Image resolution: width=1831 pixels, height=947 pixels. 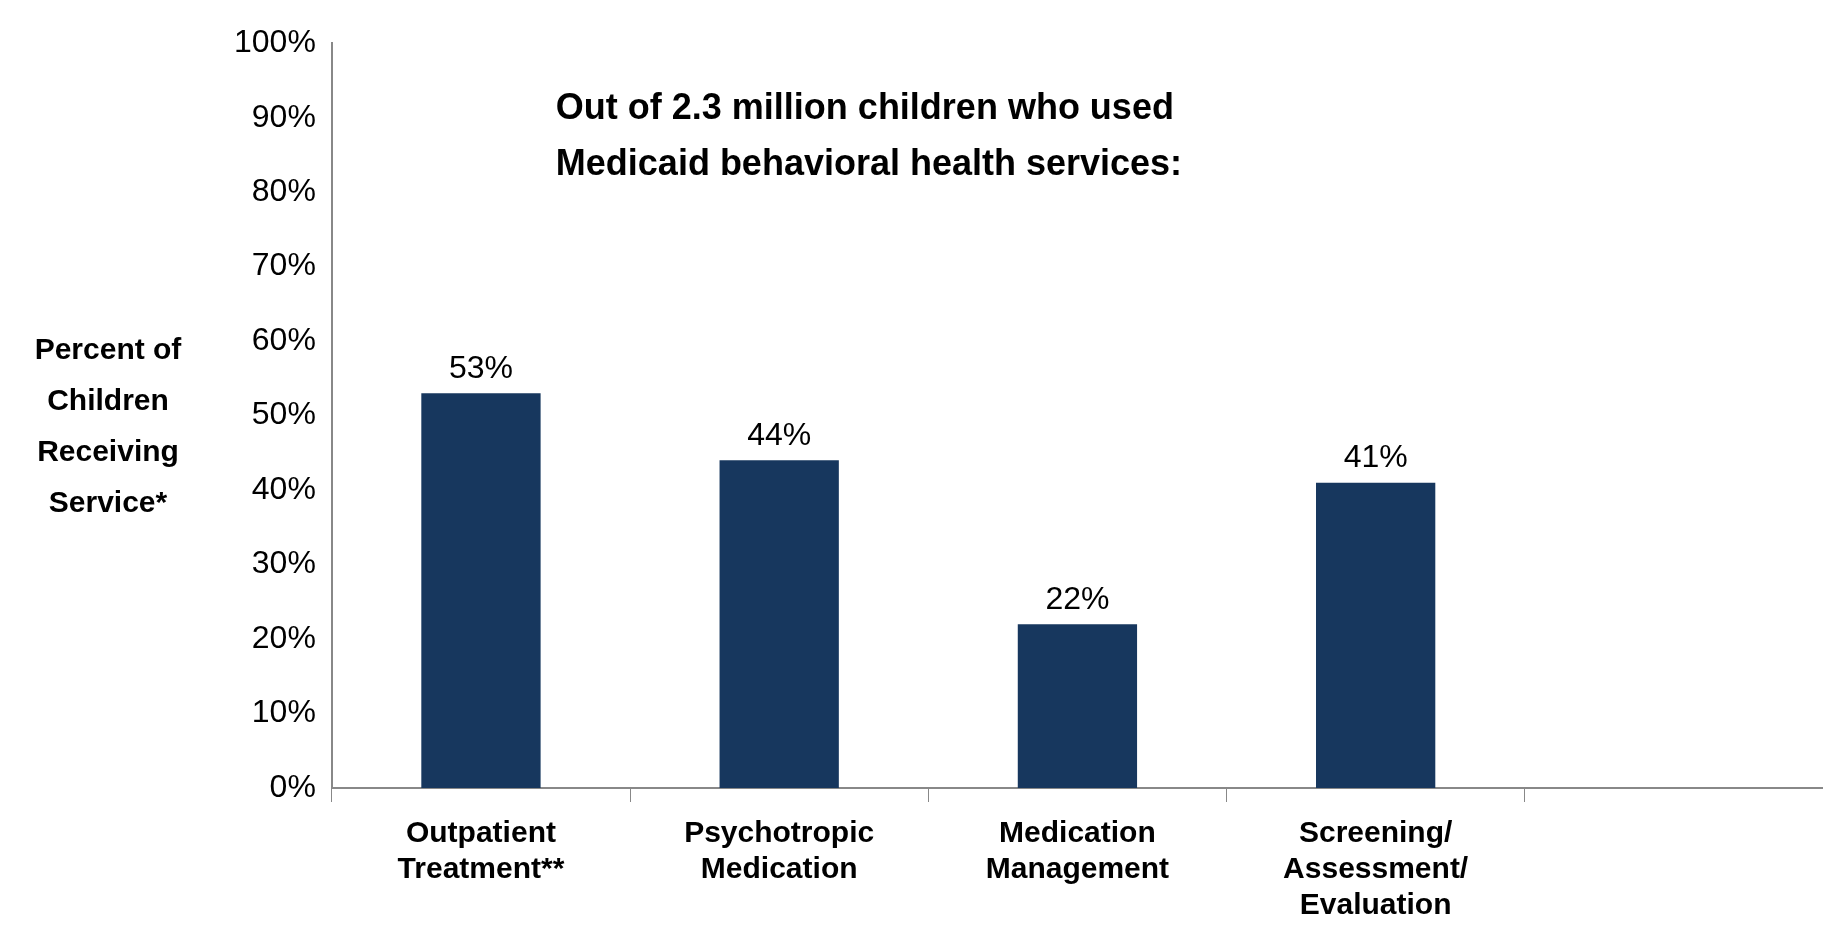 What do you see at coordinates (1376, 868) in the screenshot?
I see `x-tick-label: Screening/ Assessment/ Evaluation` at bounding box center [1376, 868].